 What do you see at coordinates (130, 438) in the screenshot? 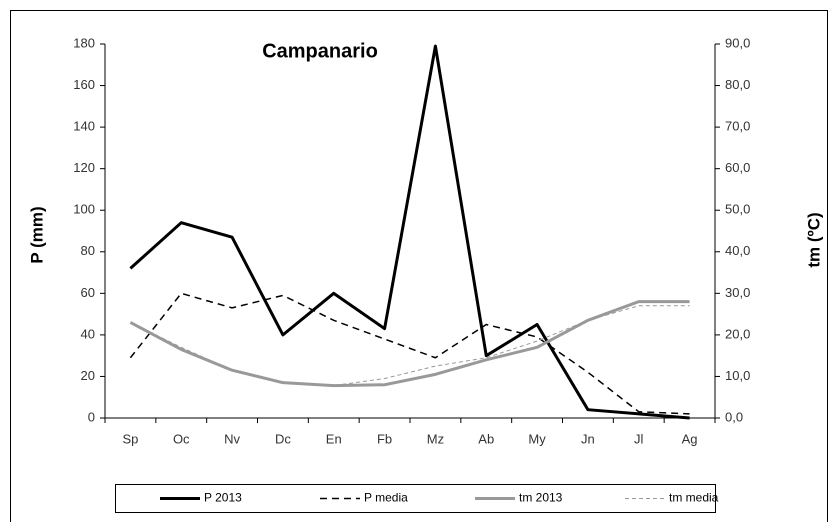
I see `x-tick-label: Sp` at bounding box center [130, 438].